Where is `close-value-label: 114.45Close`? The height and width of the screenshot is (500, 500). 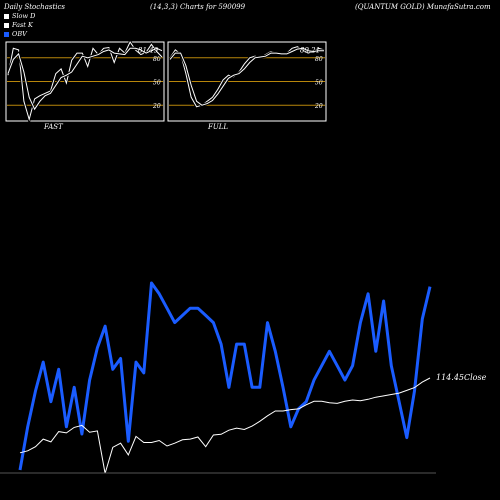 close-value-label: 114.45Close is located at coordinates (461, 377).